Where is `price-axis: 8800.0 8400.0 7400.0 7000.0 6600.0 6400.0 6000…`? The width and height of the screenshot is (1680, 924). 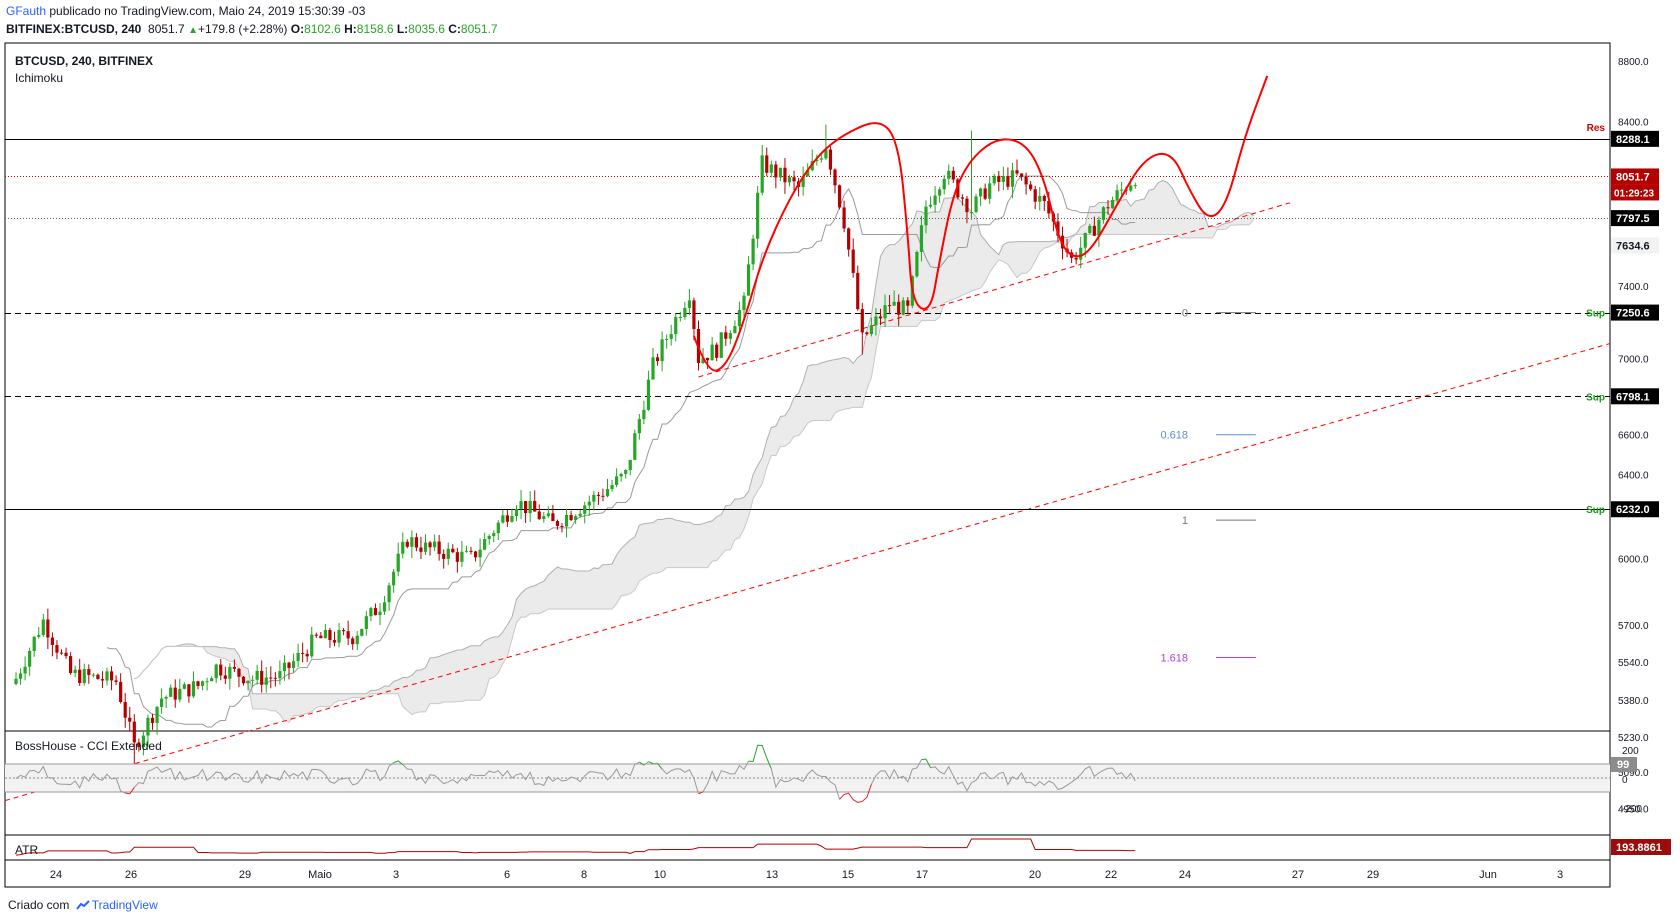
price-axis: 8800.0 8400.0 7400.0 7000.0 6600.0 6400.0 6000… is located at coordinates (1633, 453).